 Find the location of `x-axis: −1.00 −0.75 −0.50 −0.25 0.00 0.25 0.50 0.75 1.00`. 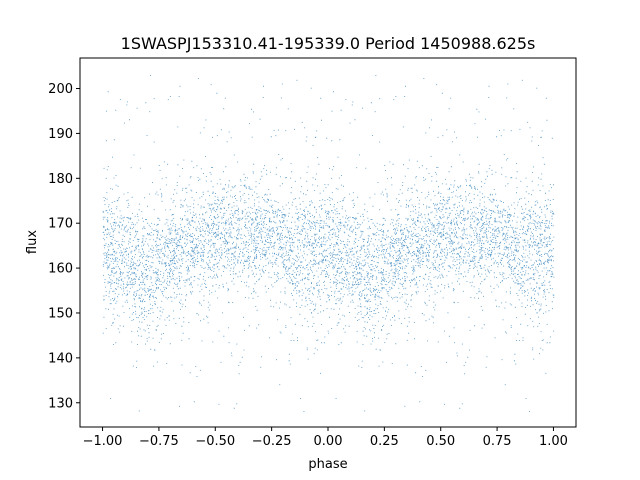

x-axis: −1.00 −0.75 −0.50 −0.25 0.00 0.25 0.50 0.75 1.00 is located at coordinates (325, 438).